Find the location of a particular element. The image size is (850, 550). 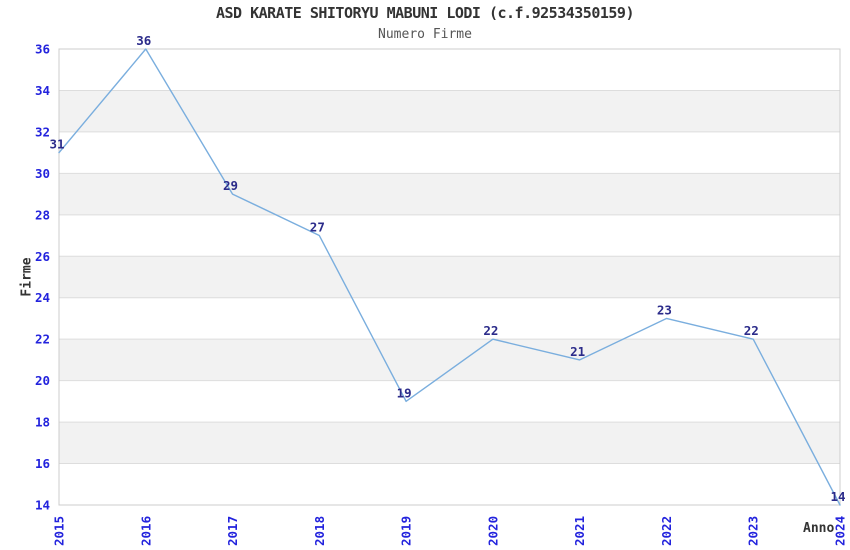

data-label: 27 is located at coordinates (317, 227).